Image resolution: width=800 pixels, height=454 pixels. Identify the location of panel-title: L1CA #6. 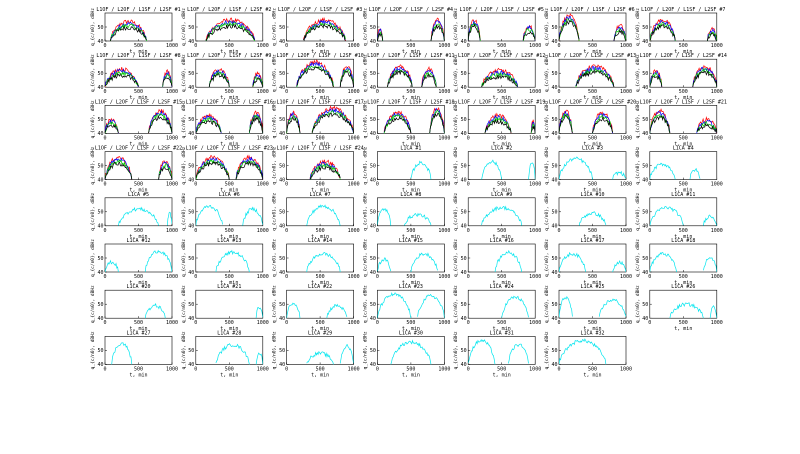
(229, 195).